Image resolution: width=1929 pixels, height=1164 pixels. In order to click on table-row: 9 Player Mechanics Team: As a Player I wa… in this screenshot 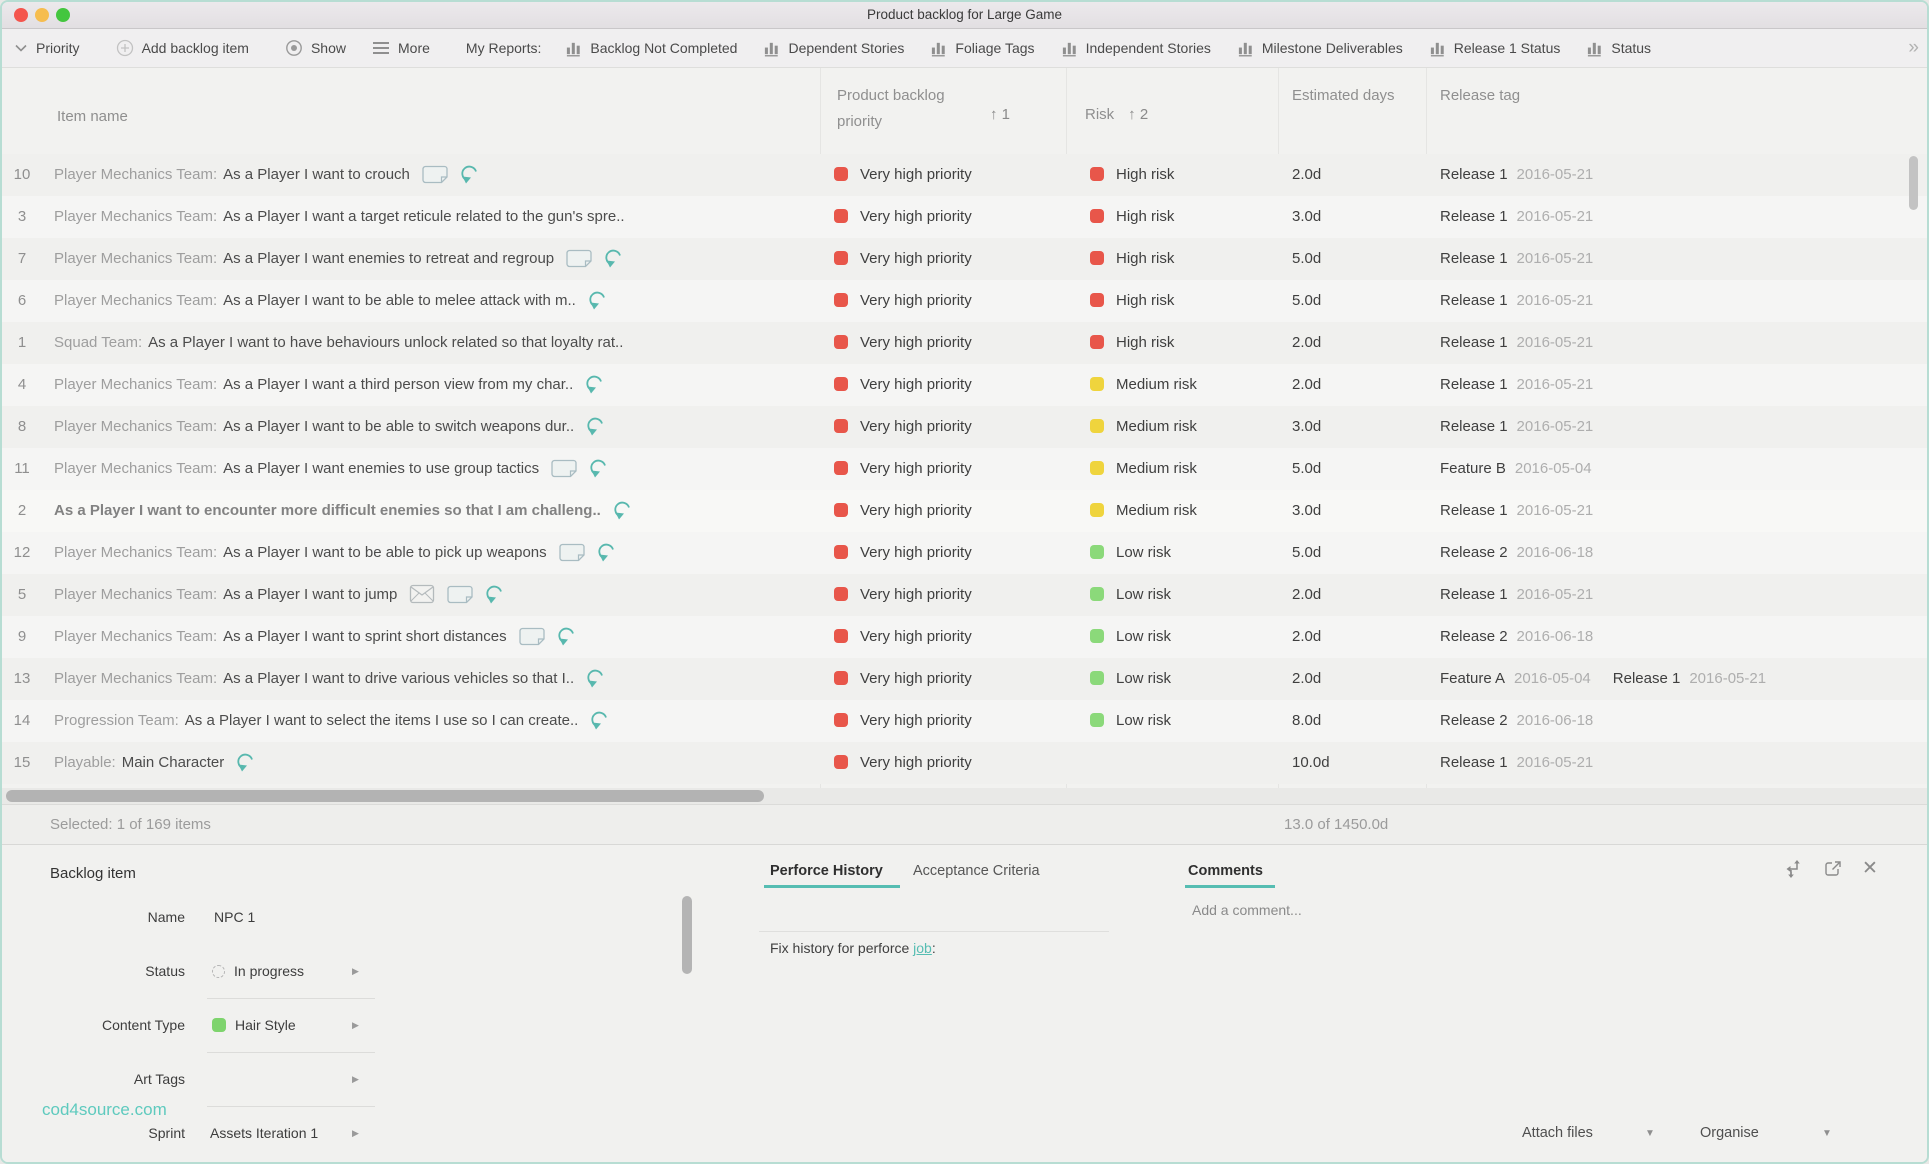, I will do `click(964, 637)`.